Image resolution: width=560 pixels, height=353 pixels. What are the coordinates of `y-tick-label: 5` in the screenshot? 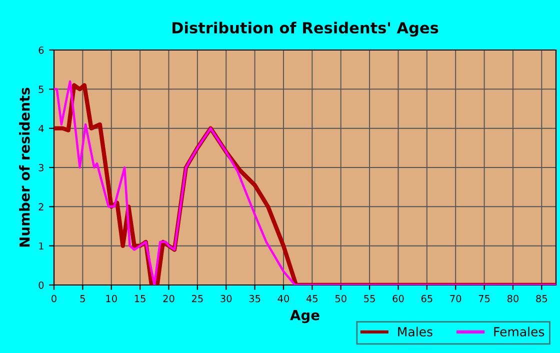 It's located at (41, 89).